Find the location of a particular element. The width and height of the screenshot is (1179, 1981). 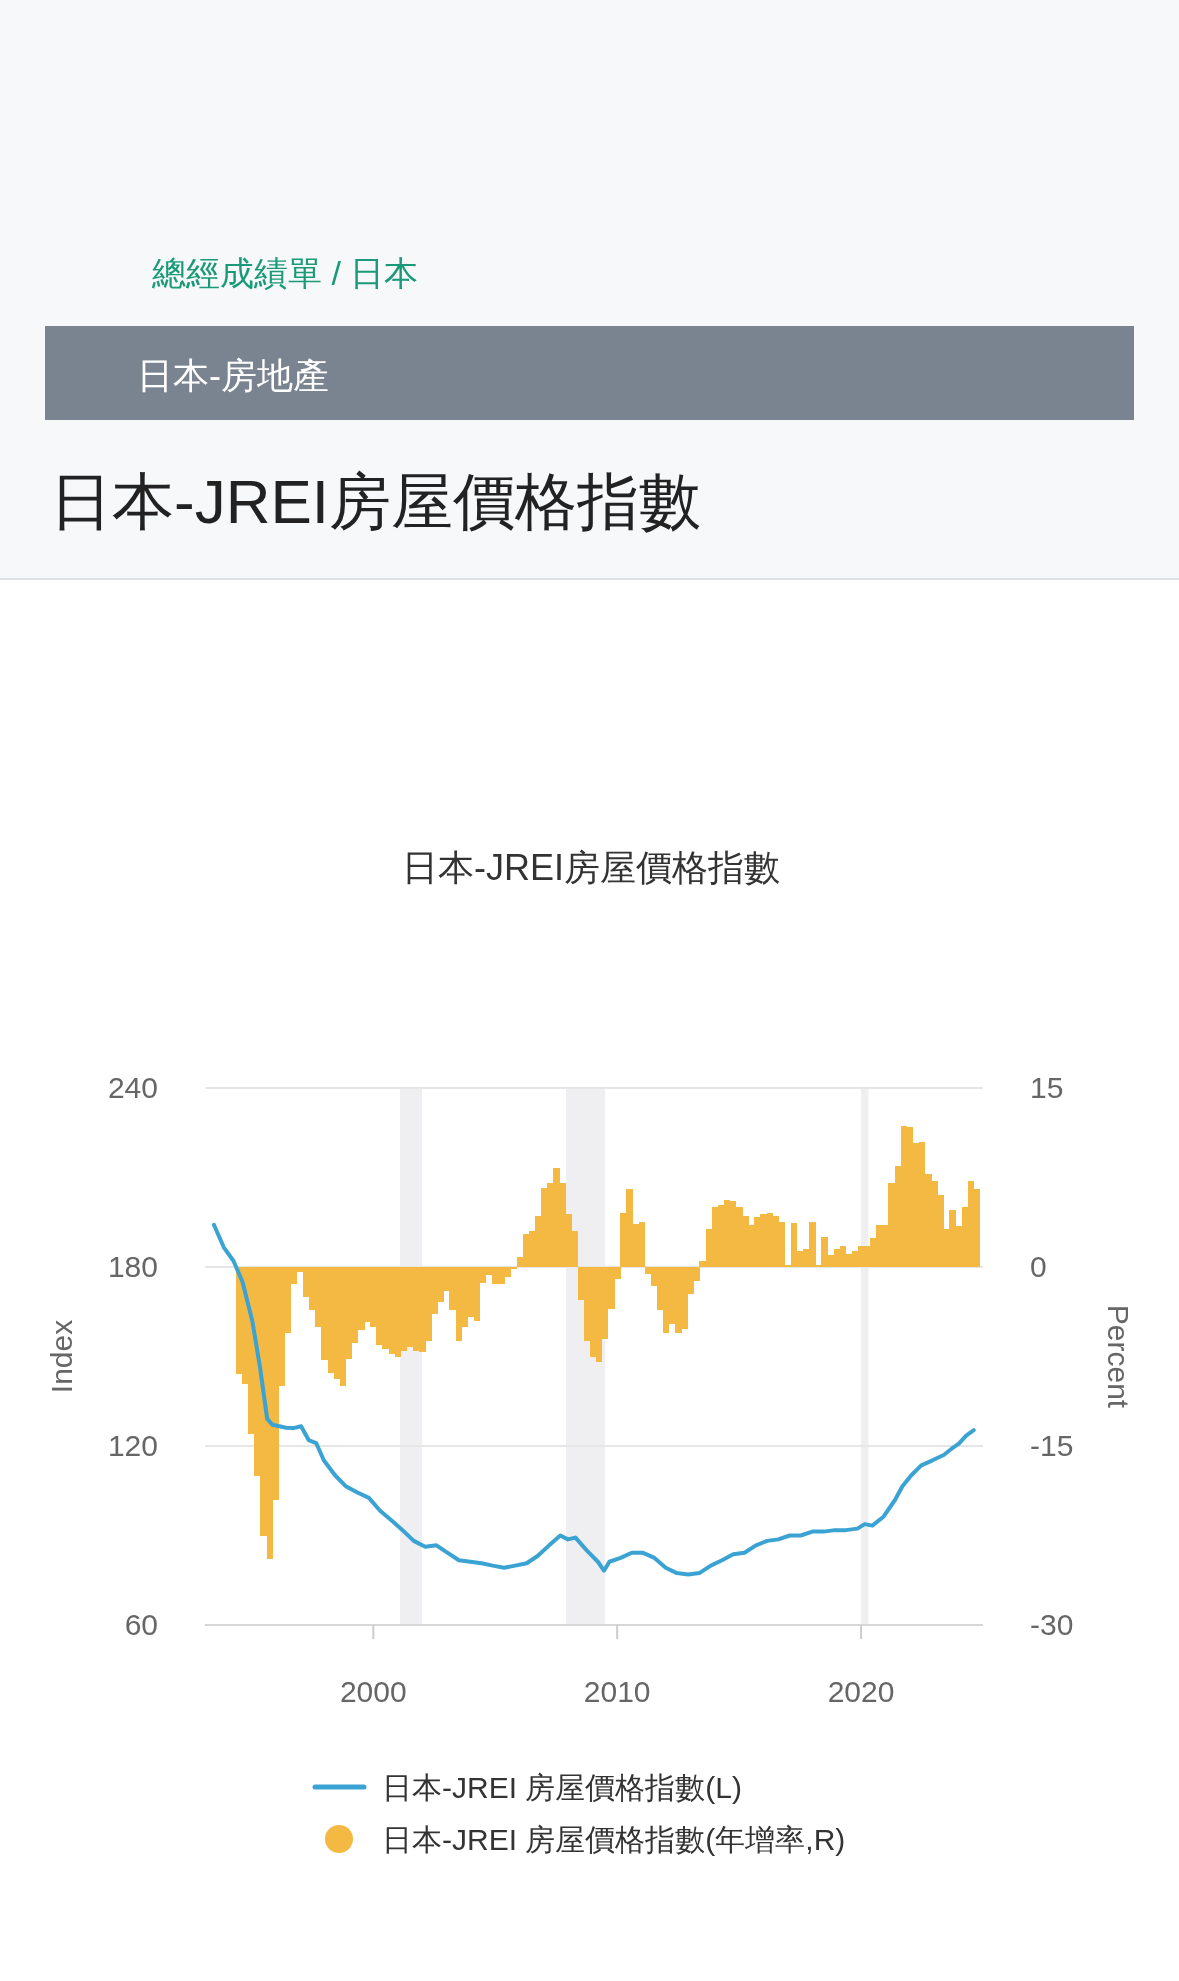

legend-label: 日本-JREI 房屋價格指數(年增率,R) is located at coordinates (614, 1839).